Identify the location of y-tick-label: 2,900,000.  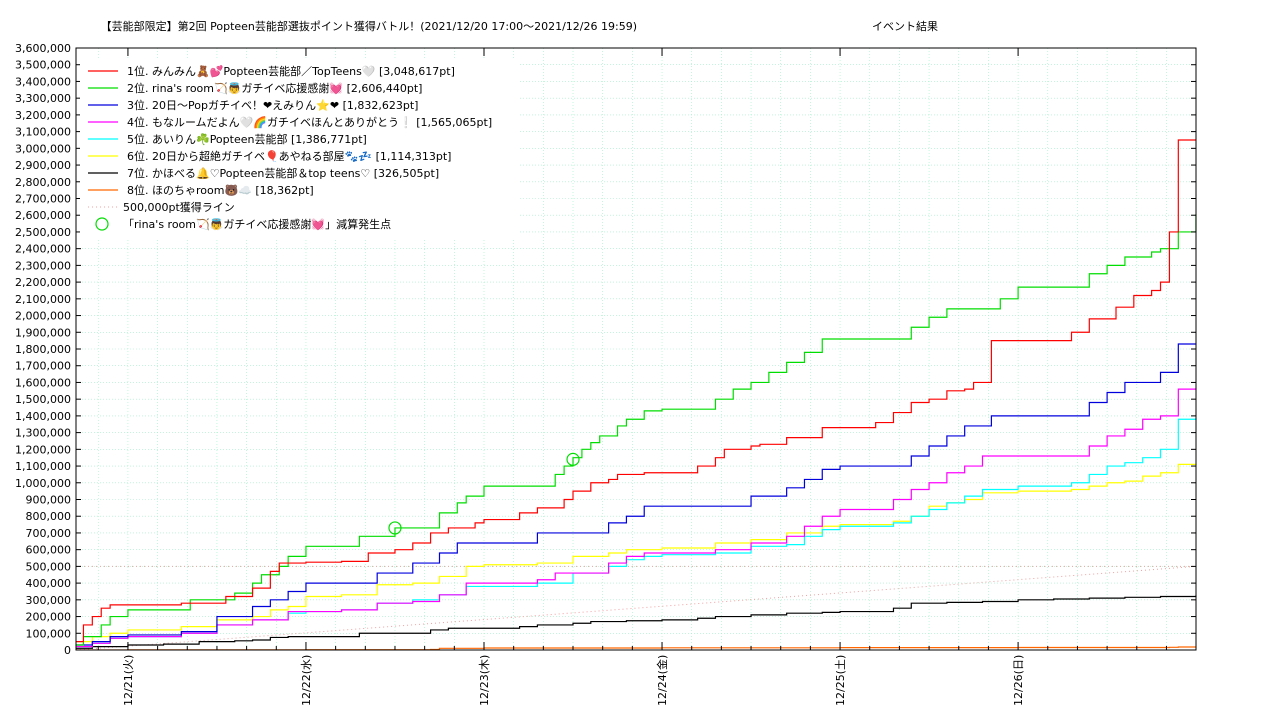
(43, 165).